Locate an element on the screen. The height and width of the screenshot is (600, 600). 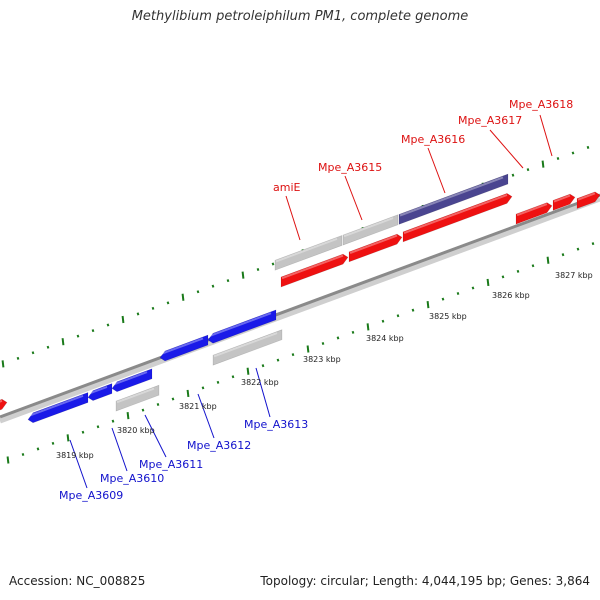
leader-amie is located at coordinates (293, 218).